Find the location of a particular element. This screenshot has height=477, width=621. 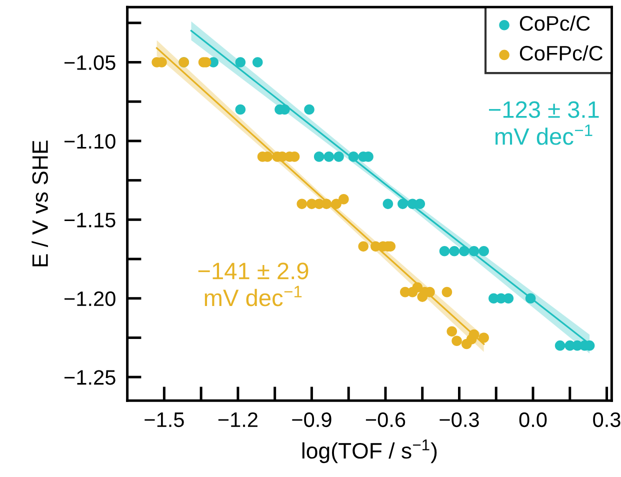

y-tick-label: −1.05 is located at coordinates (90, 62).